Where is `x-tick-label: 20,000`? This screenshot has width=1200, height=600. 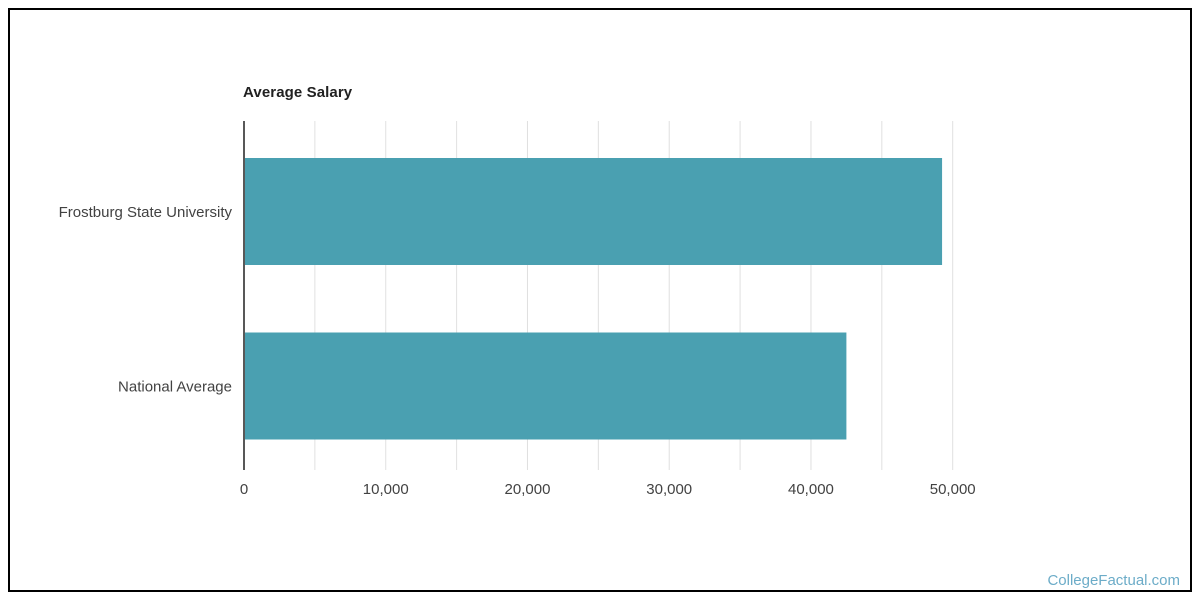 x-tick-label: 20,000 is located at coordinates (528, 489).